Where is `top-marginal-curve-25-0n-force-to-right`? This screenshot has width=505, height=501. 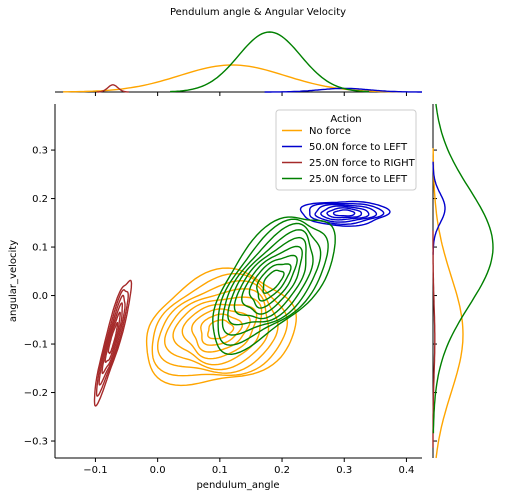 top-marginal-curve-25-0n-force-to-right is located at coordinates (112, 88).